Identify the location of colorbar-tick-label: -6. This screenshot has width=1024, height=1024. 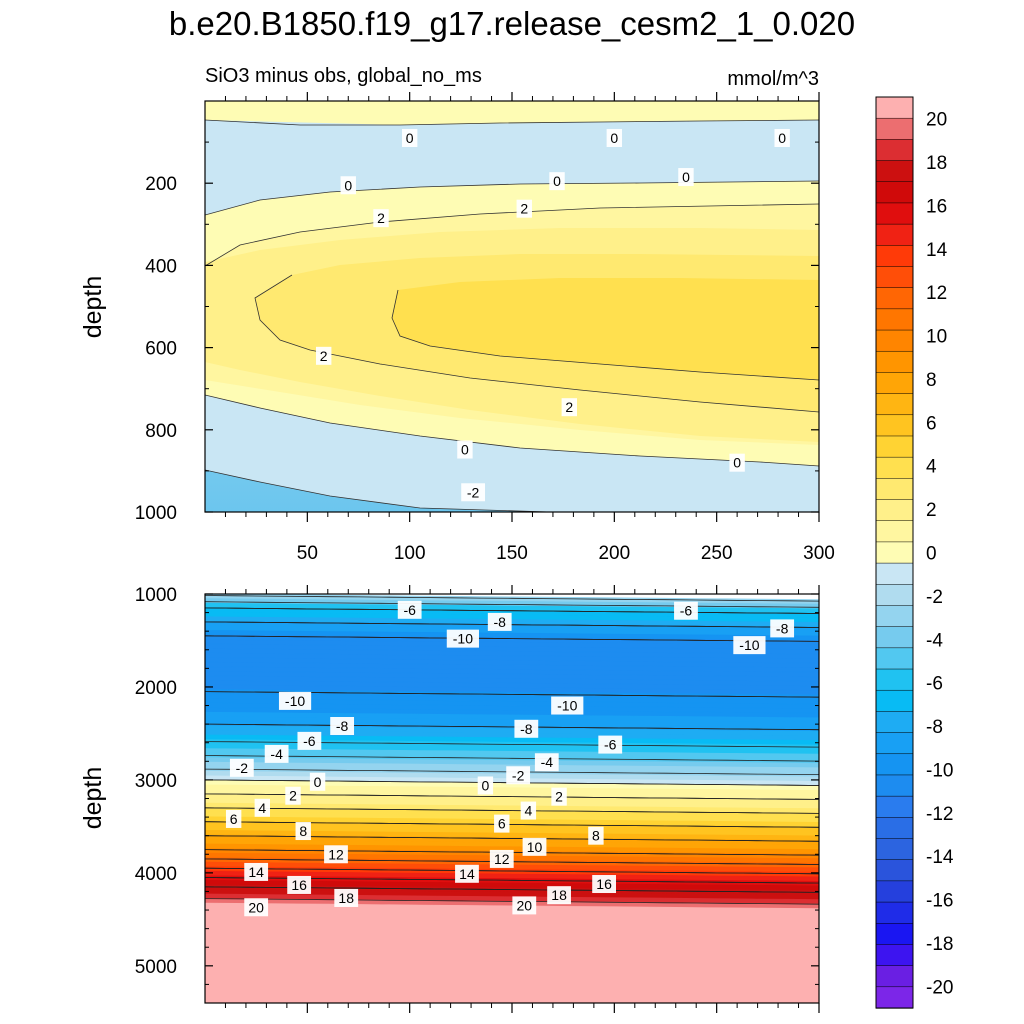
(934, 684).